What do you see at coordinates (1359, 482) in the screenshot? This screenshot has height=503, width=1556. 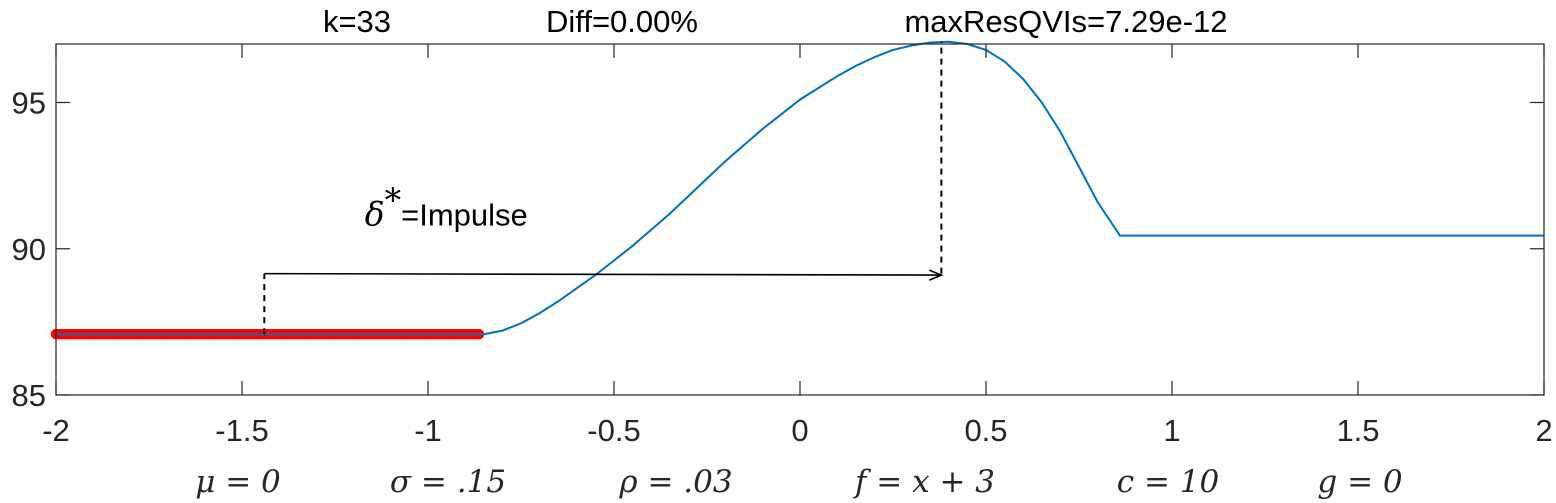 I see `param-g: g = 0` at bounding box center [1359, 482].